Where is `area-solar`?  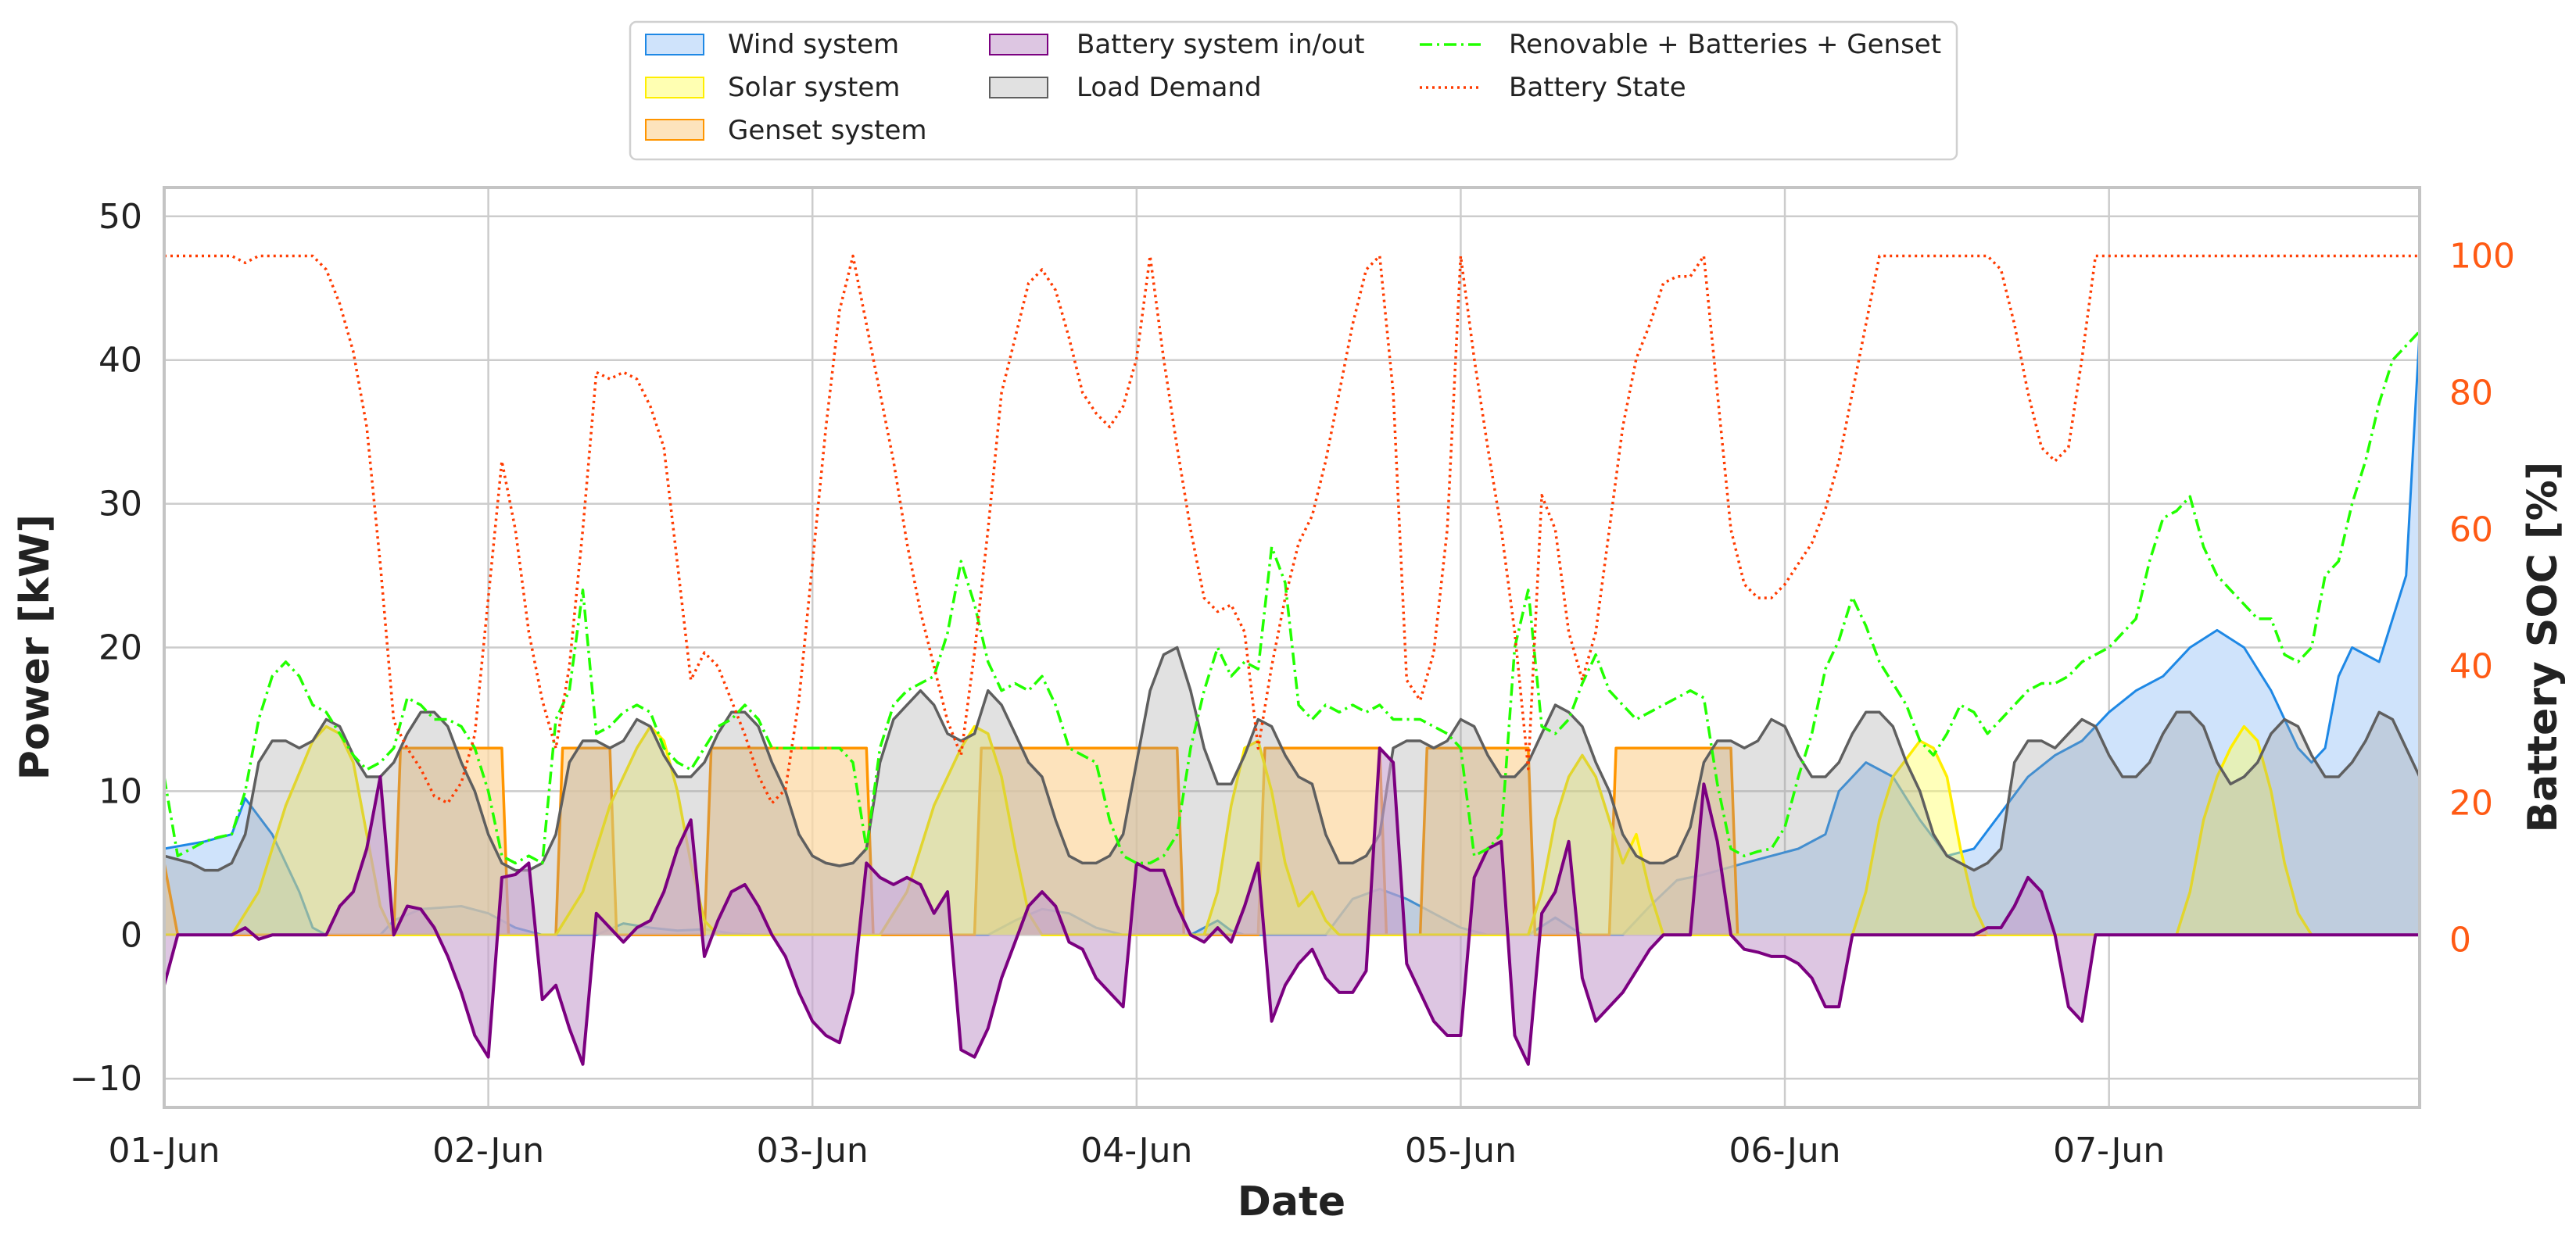
area-solar is located at coordinates (1292, 830).